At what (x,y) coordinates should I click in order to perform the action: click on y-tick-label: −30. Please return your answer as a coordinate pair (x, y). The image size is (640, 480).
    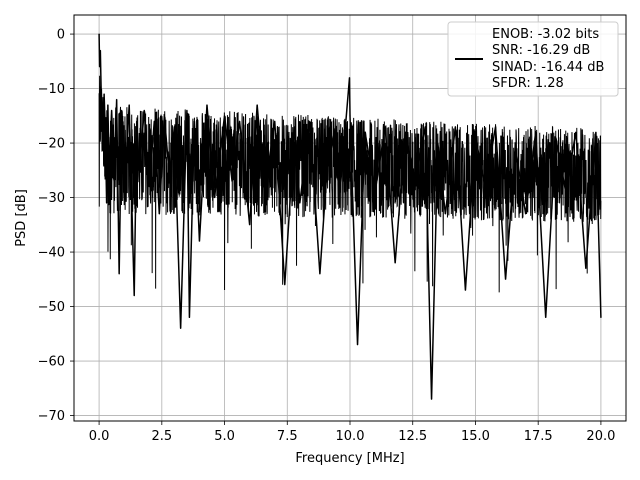
    Looking at the image, I should click on (51, 198).